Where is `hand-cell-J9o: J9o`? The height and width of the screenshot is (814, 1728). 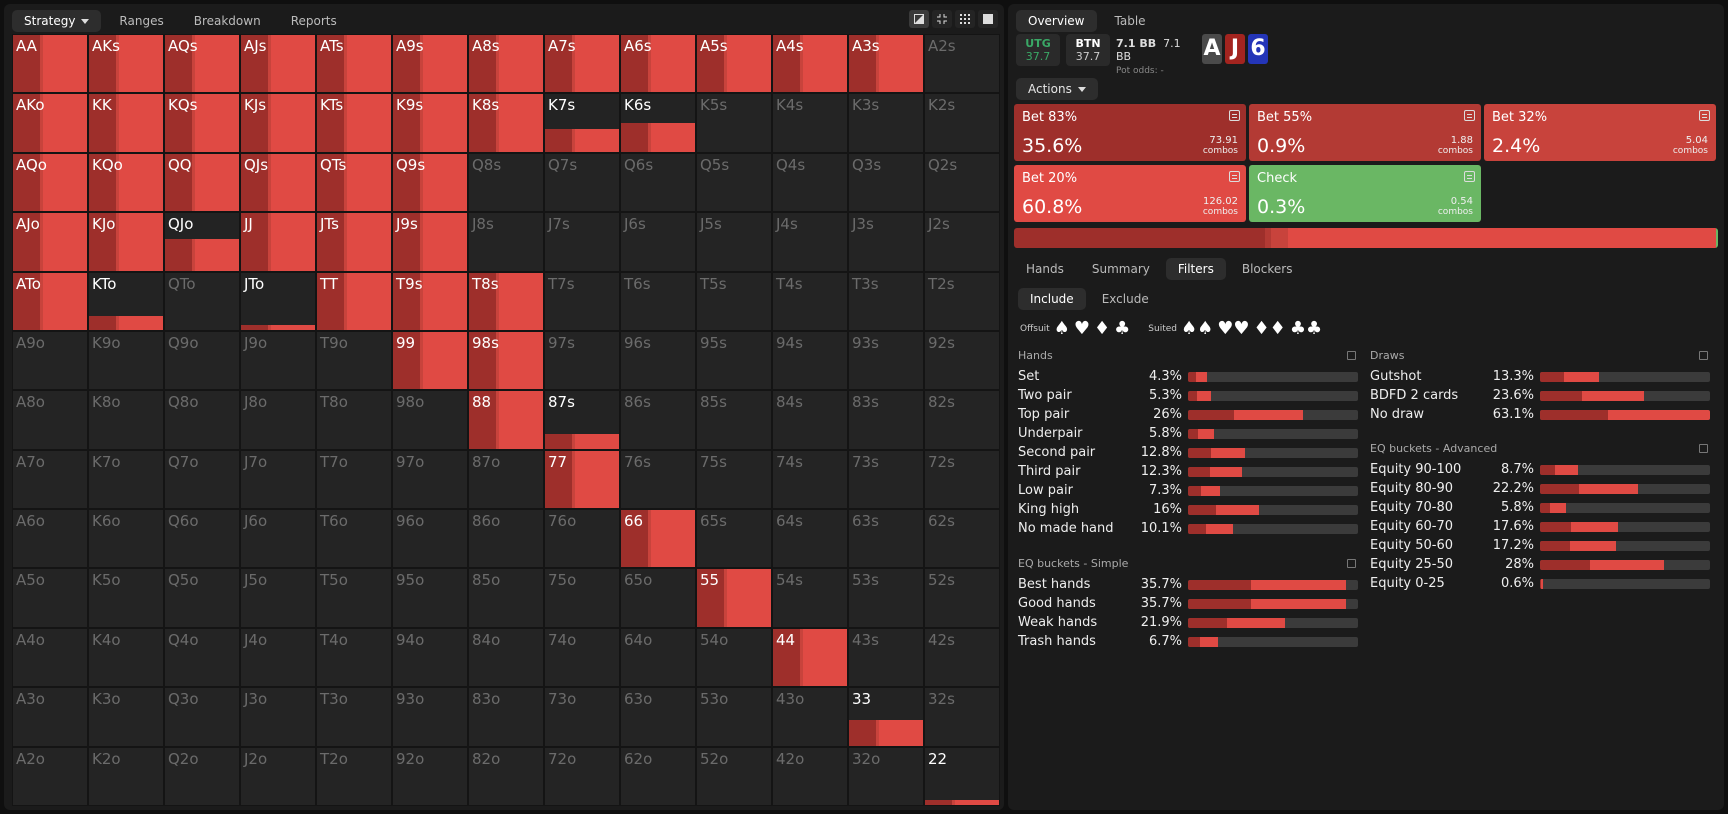 hand-cell-J9o: J9o is located at coordinates (278, 360).